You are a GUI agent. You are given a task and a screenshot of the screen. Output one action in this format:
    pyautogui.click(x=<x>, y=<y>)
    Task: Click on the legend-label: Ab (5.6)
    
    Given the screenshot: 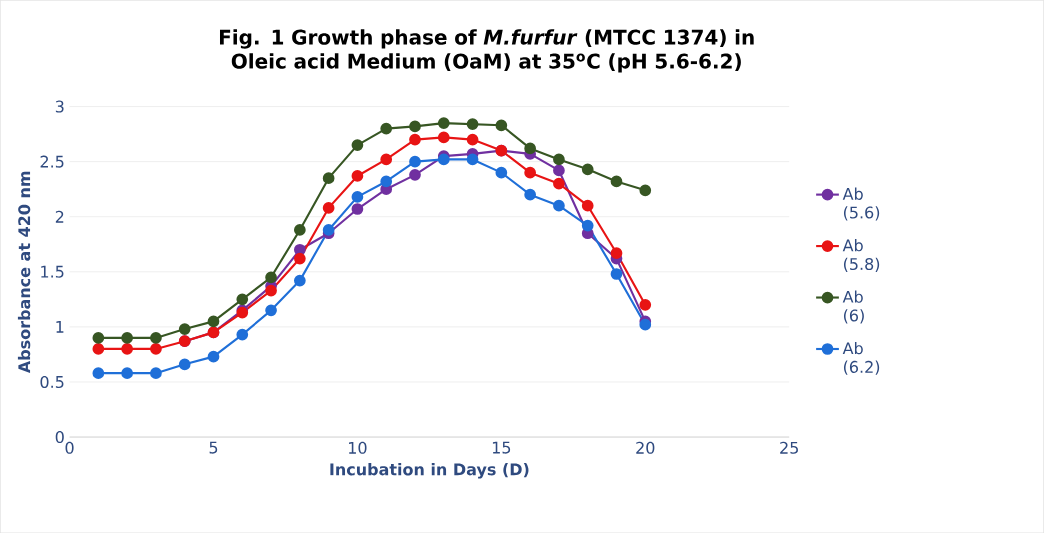 What is the action you would take?
    pyautogui.click(x=861, y=204)
    